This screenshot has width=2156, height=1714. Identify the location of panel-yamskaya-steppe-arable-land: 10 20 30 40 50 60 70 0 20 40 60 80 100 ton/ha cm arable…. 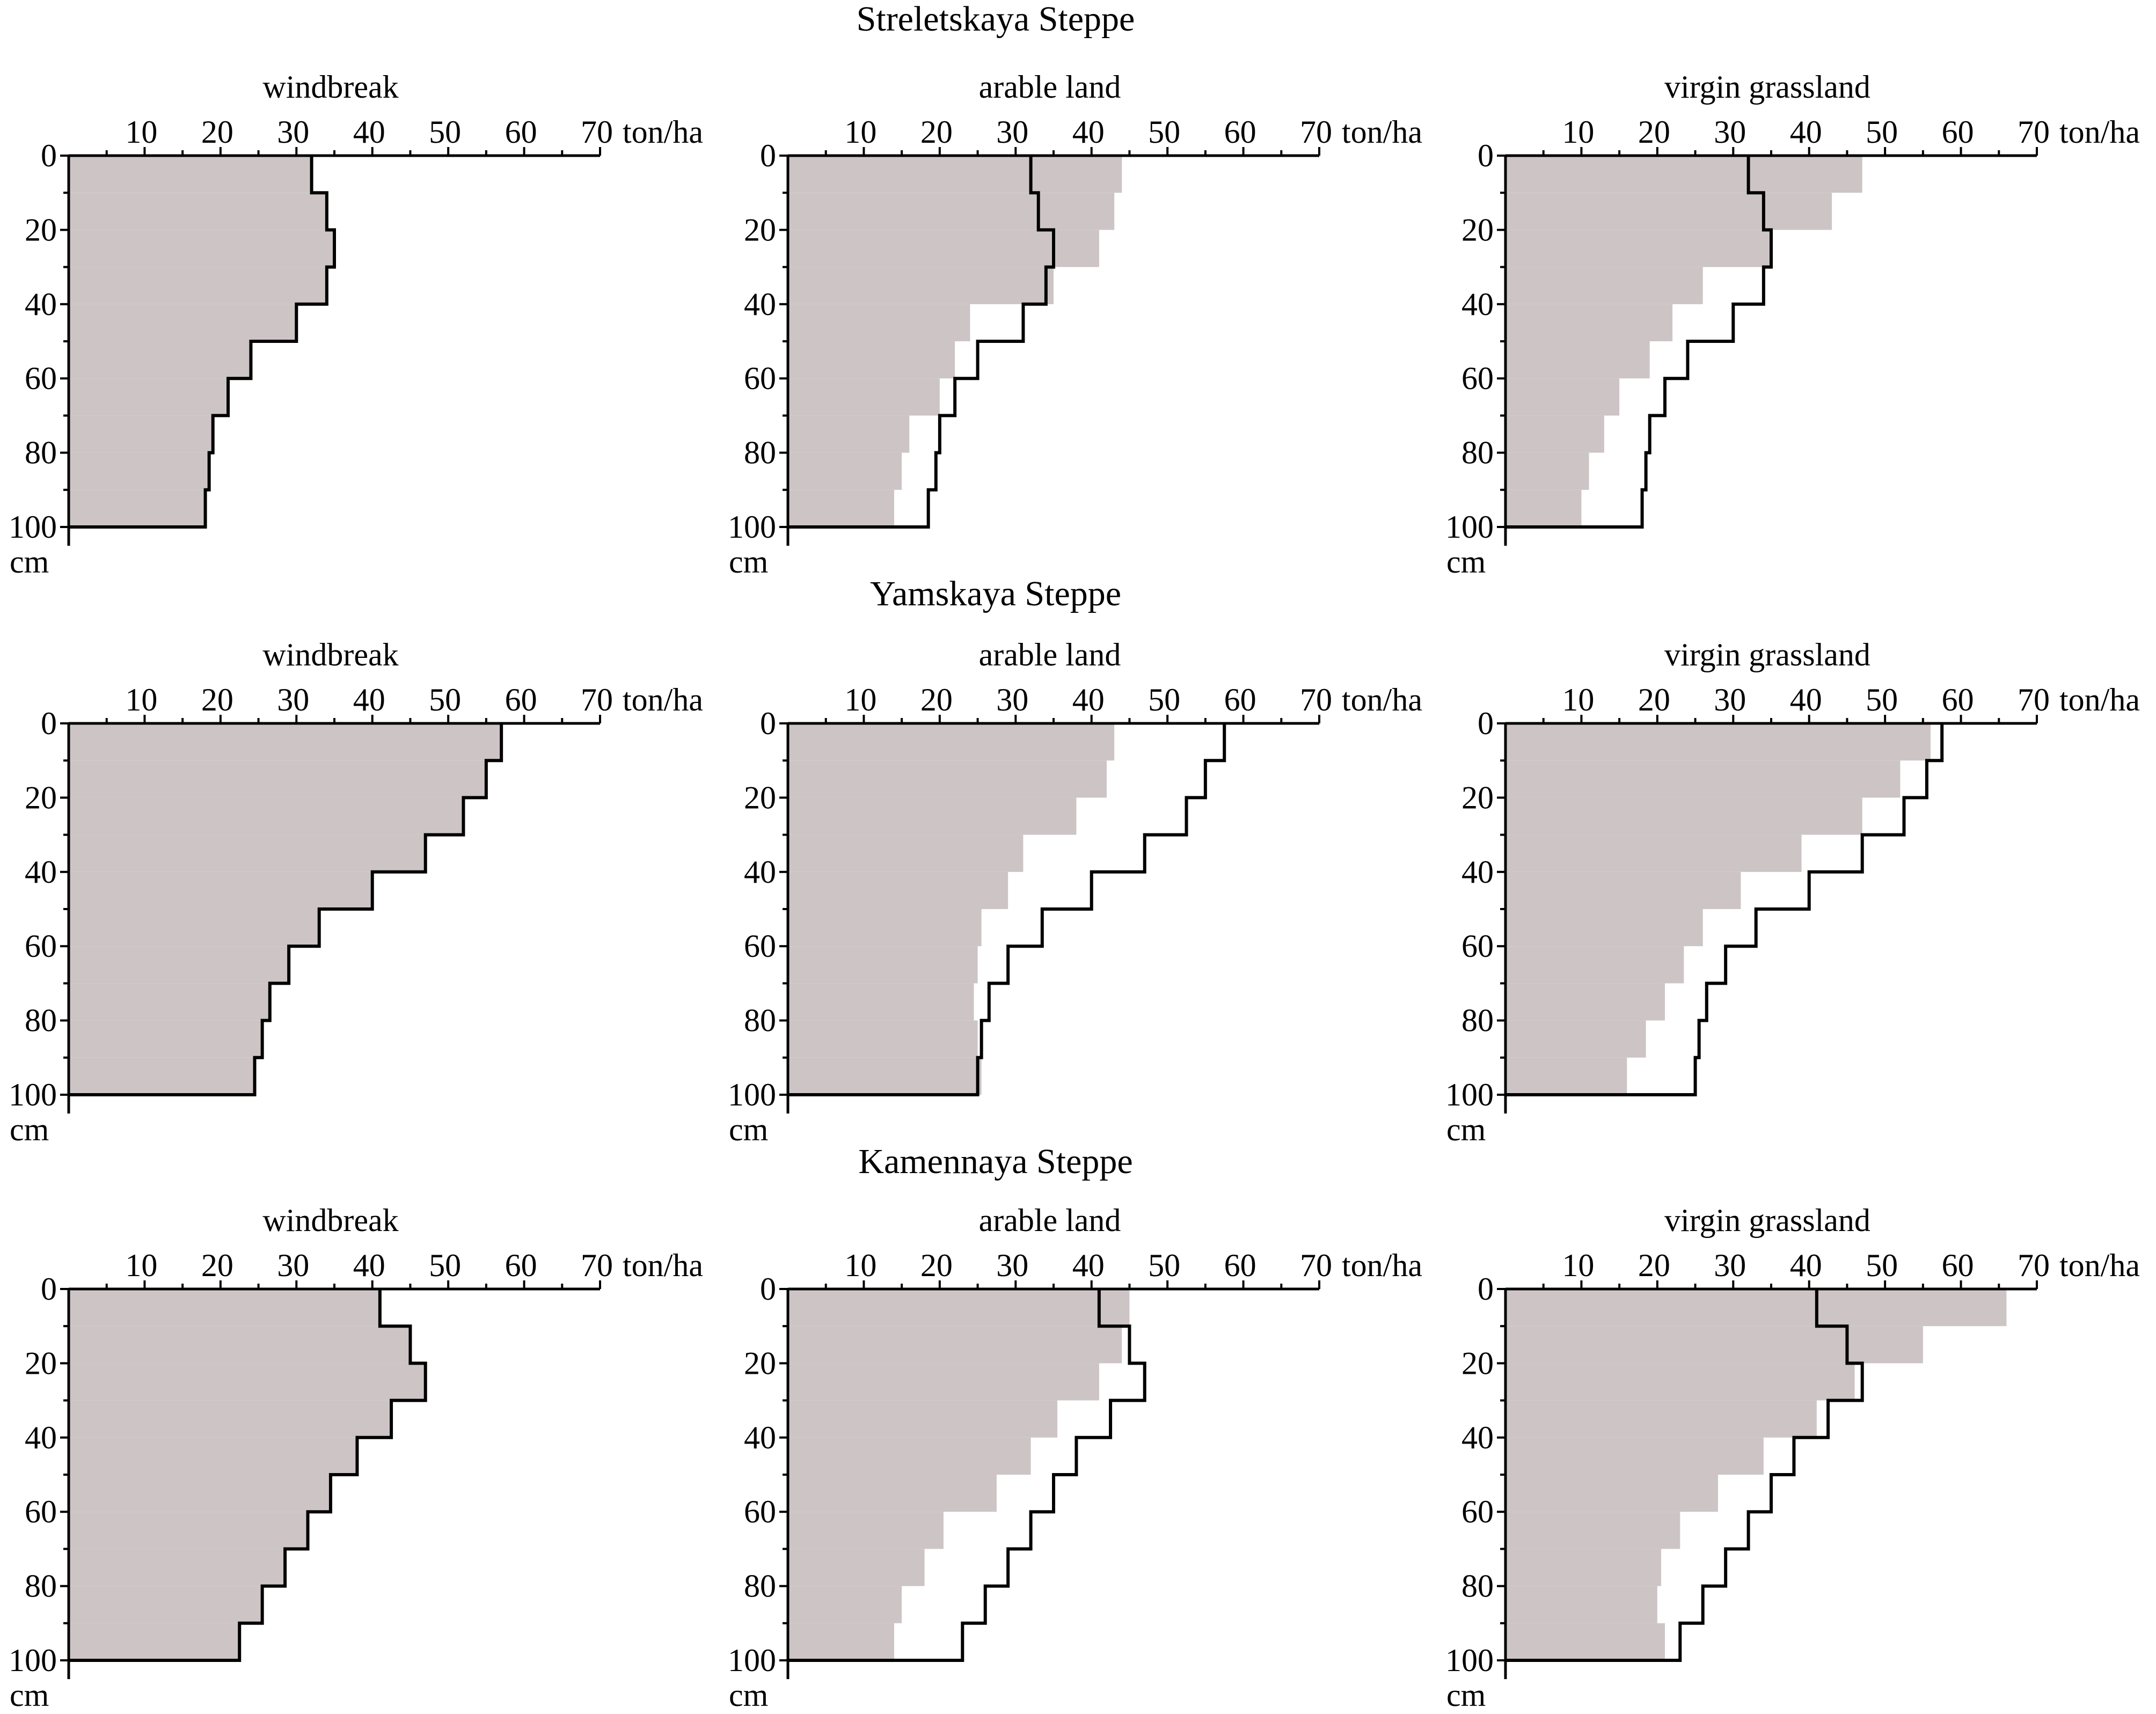
(1075, 892).